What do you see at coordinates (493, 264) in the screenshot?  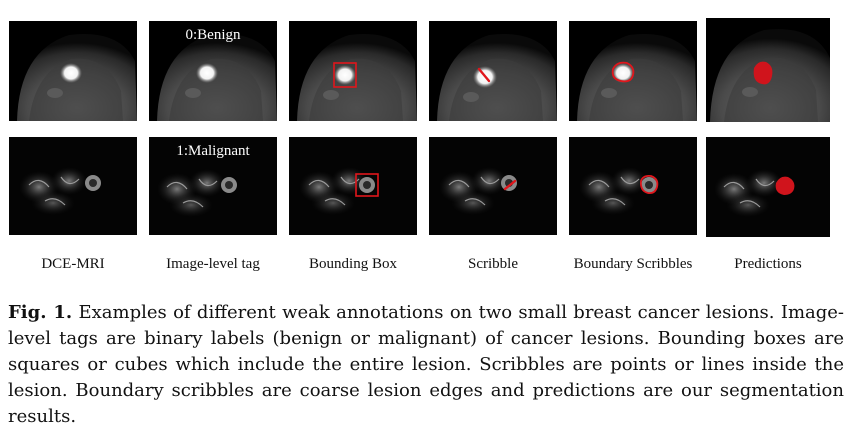 I see `column-label-scribble: Scribble` at bounding box center [493, 264].